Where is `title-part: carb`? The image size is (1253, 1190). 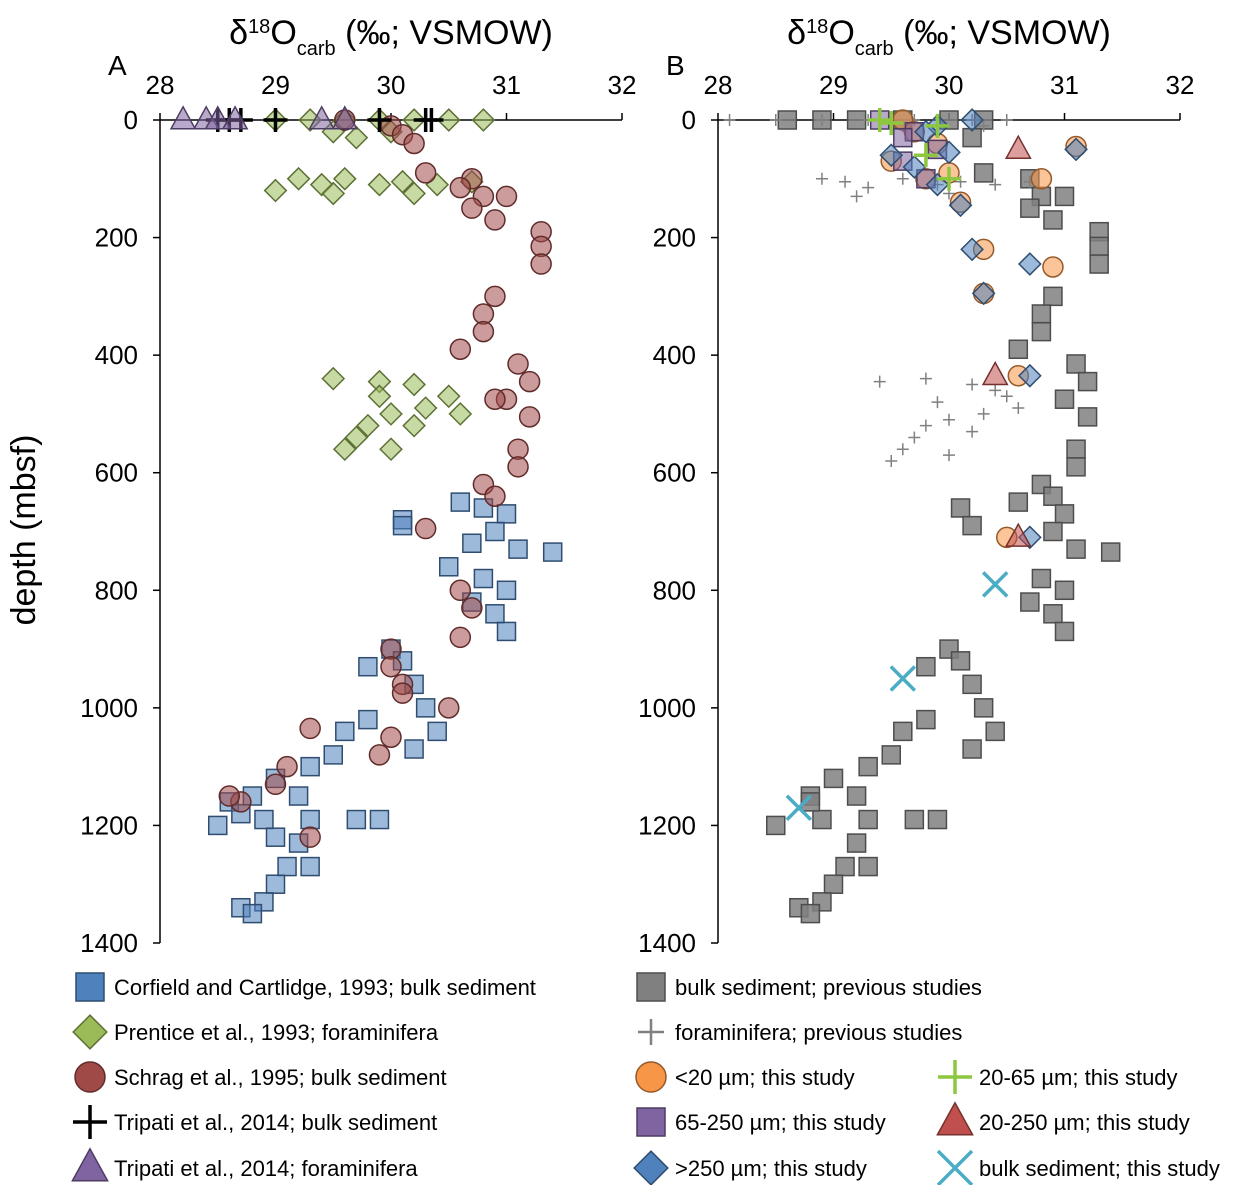
title-part: carb is located at coordinates (874, 49).